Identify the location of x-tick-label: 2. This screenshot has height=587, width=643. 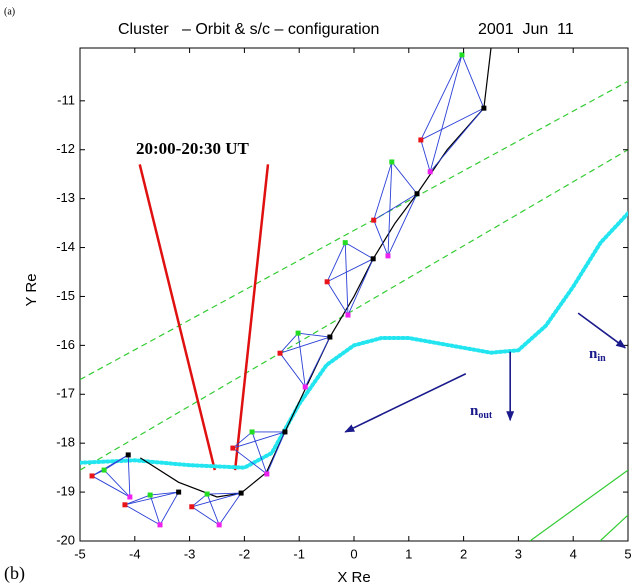
(463, 553).